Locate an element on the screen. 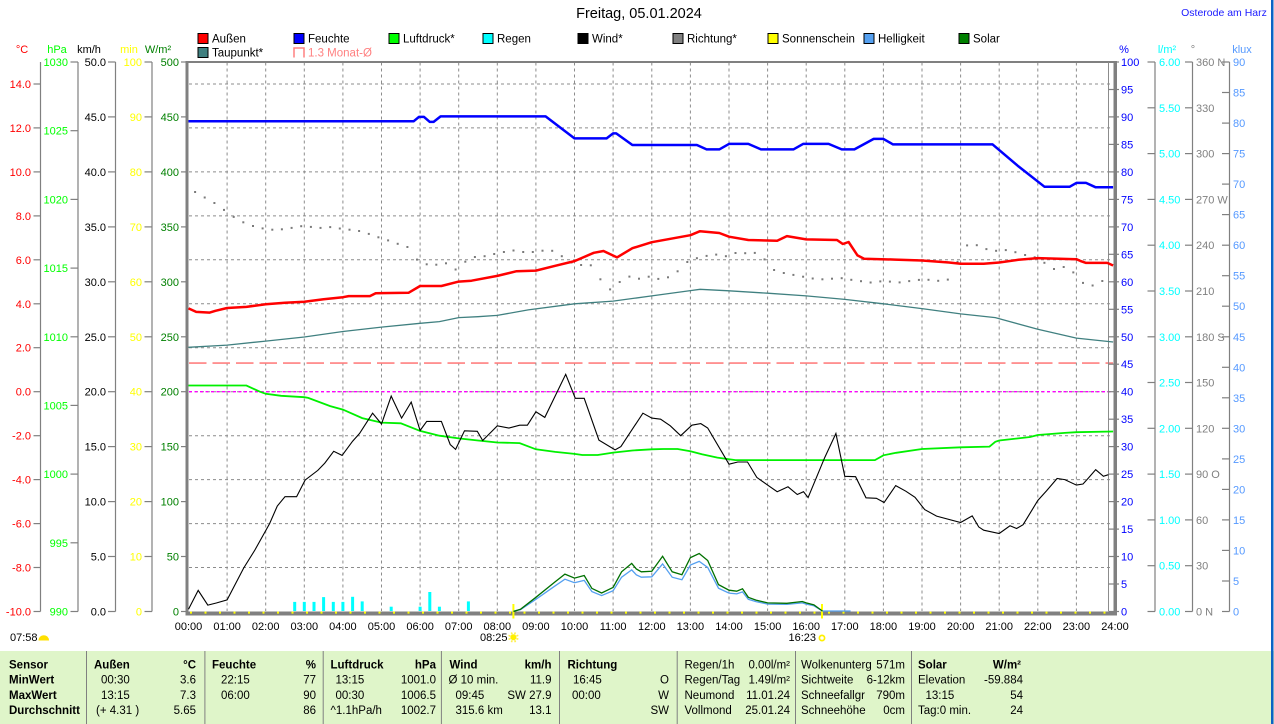  svg-text: 315.6 km is located at coordinates (479, 711).